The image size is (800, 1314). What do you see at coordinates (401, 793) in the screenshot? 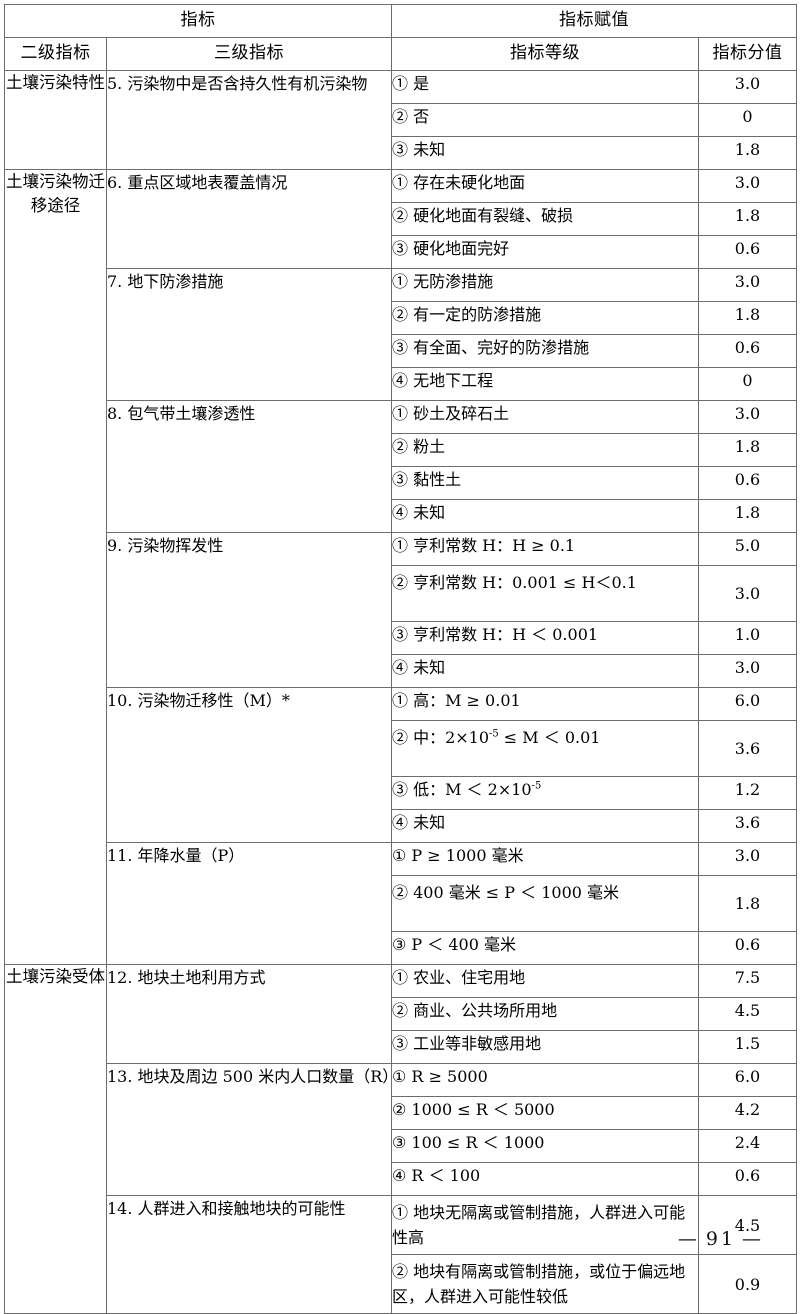
I see `table-row: ③ 低：M ＜ 2×10-5 1.2` at bounding box center [401, 793].